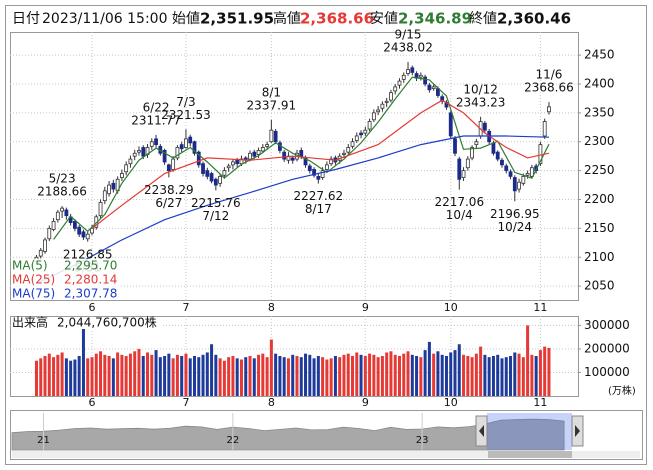 This screenshot has height=470, width=653. I want to click on y-tick-label: 2200, so click(599, 199).